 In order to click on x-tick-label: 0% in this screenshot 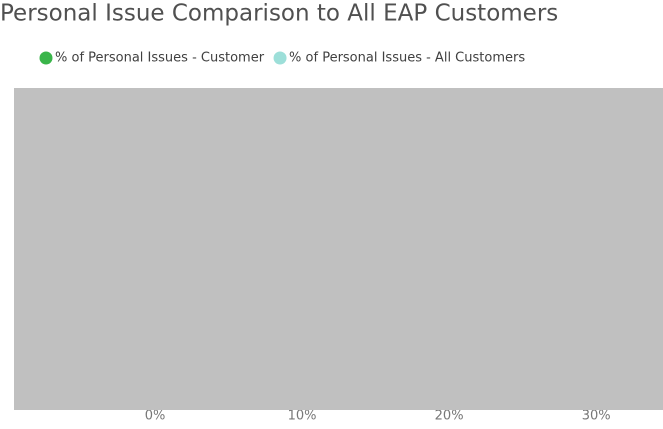, I will do `click(155, 416)`.